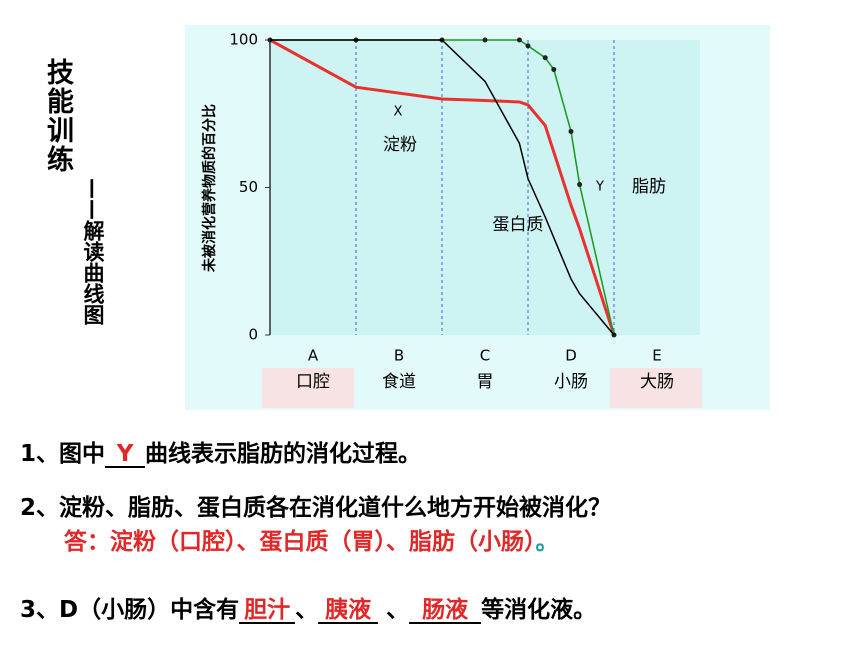 This screenshot has width=860, height=645. What do you see at coordinates (243, 40) in the screenshot?
I see `y-tick-label: 100` at bounding box center [243, 40].